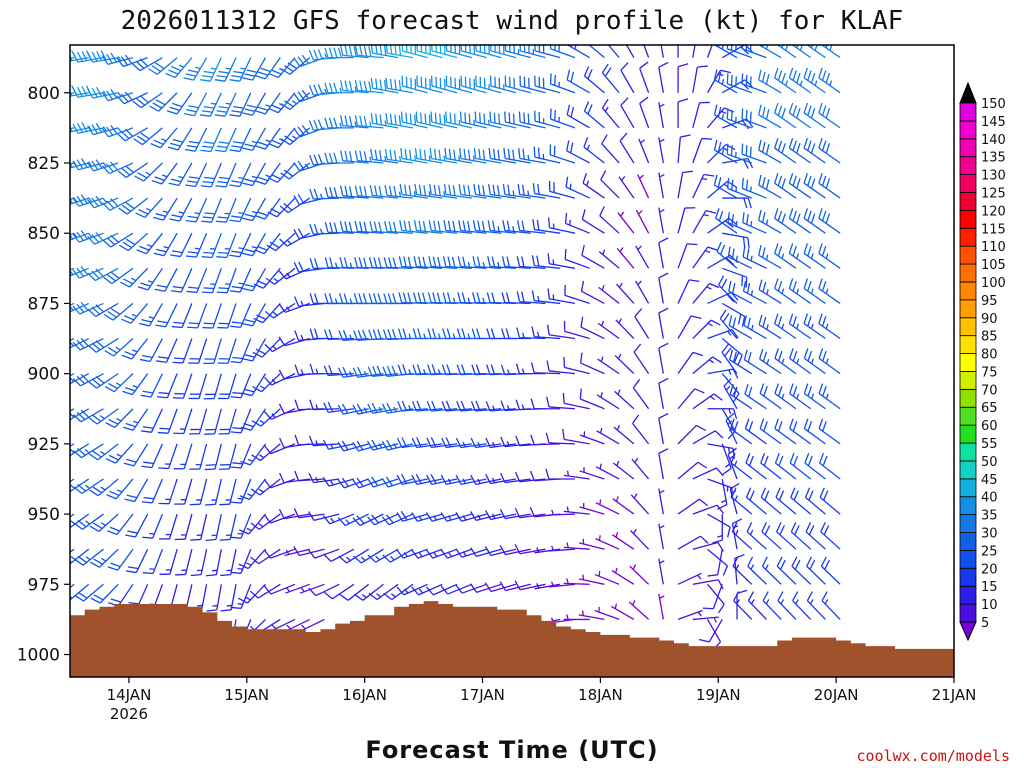 The height and width of the screenshot is (768, 1024). Describe the element at coordinates (993, 247) in the screenshot. I see `colorbar-label: 110` at that location.